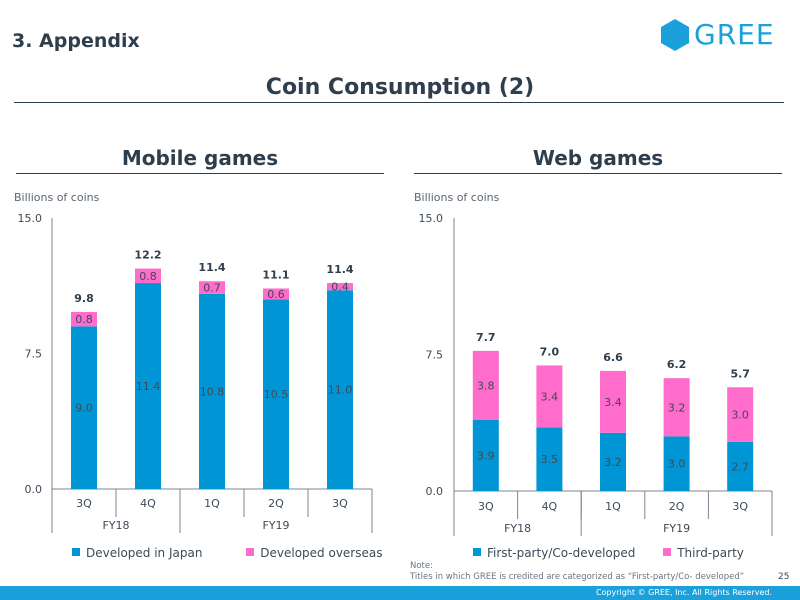 Image resolution: width=800 pixels, height=600 pixels. I want to click on web-total-label: 6.2, so click(677, 364).